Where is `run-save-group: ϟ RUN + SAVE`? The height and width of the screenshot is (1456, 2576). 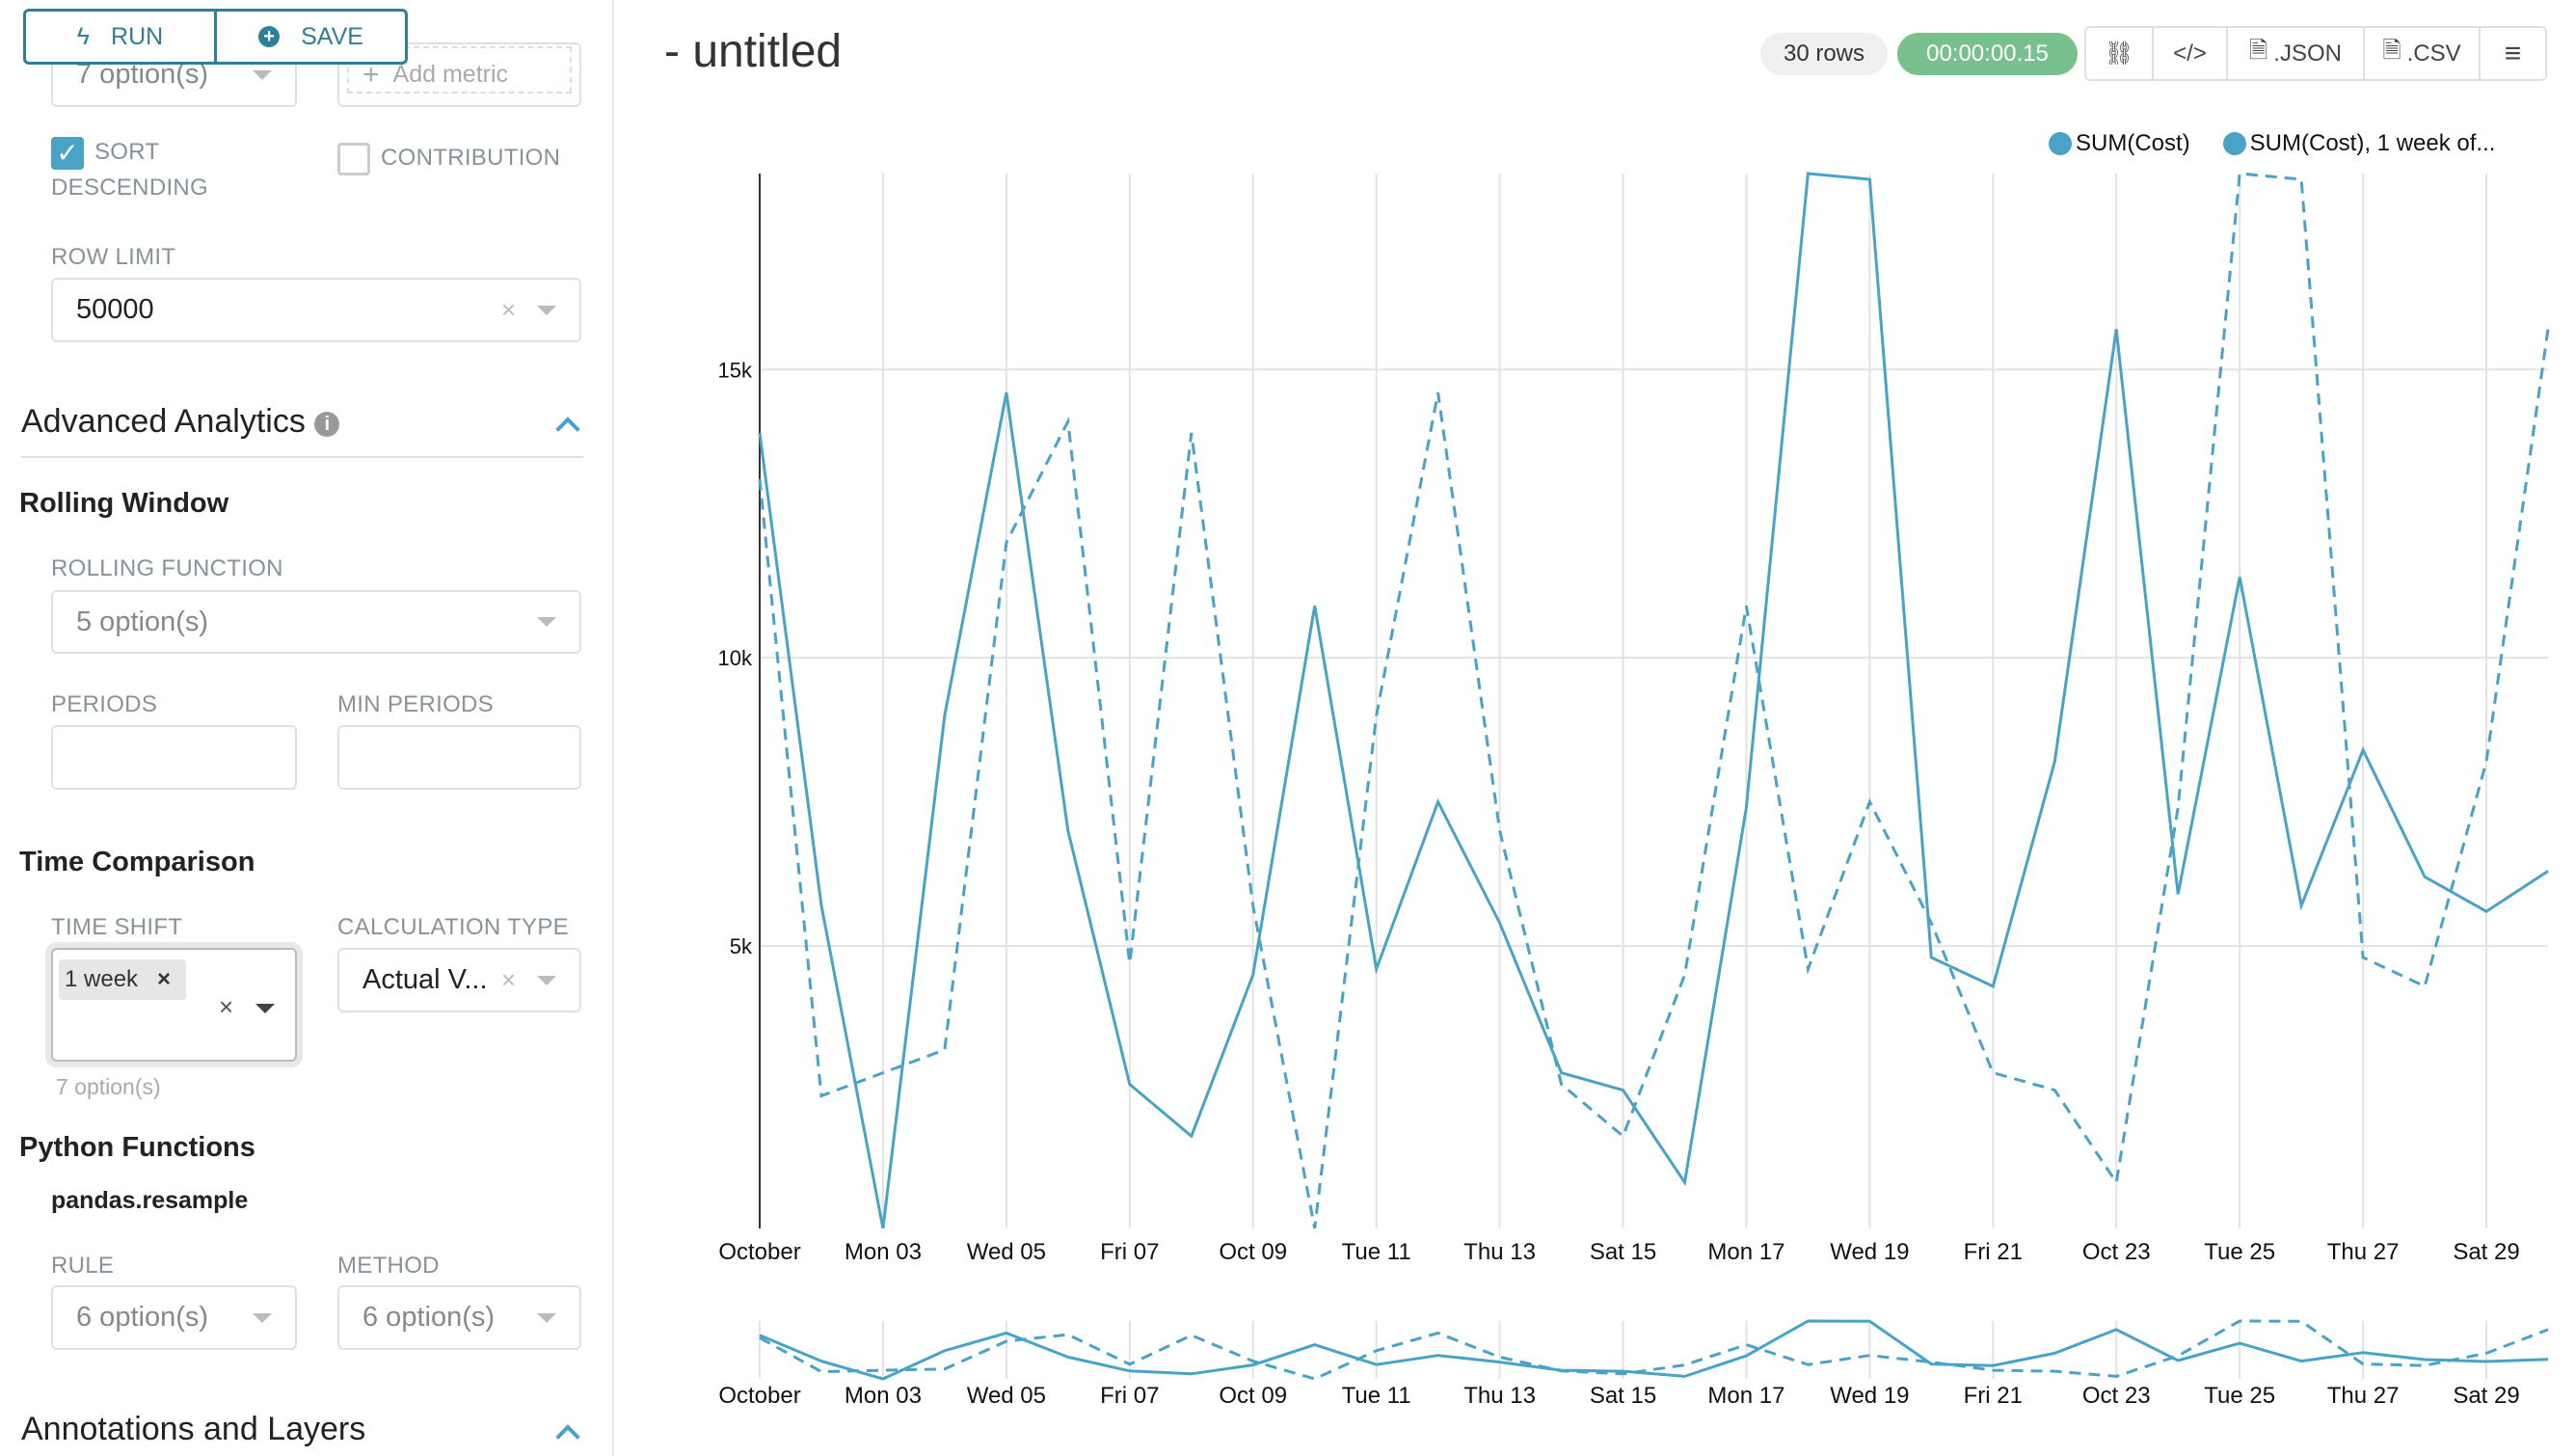 run-save-group: ϟ RUN + SAVE is located at coordinates (216, 37).